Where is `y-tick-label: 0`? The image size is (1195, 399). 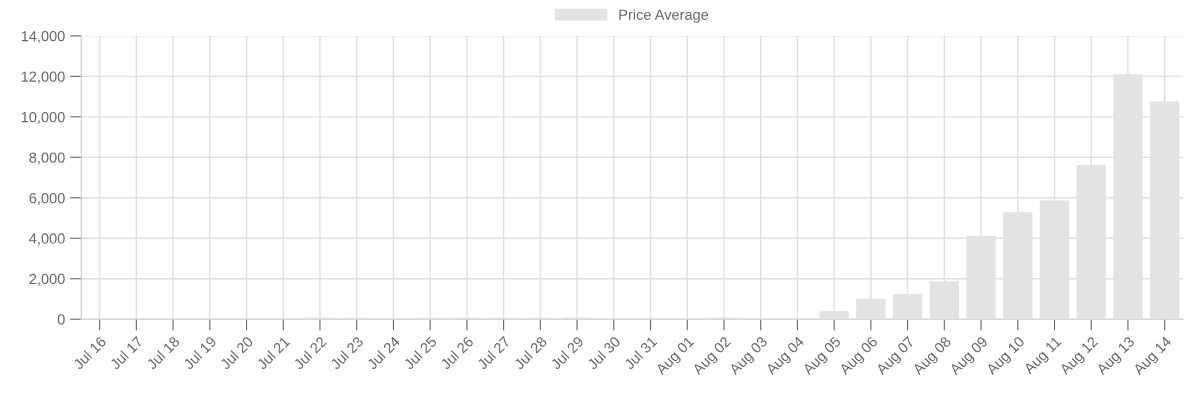
y-tick-label: 0 is located at coordinates (61, 319).